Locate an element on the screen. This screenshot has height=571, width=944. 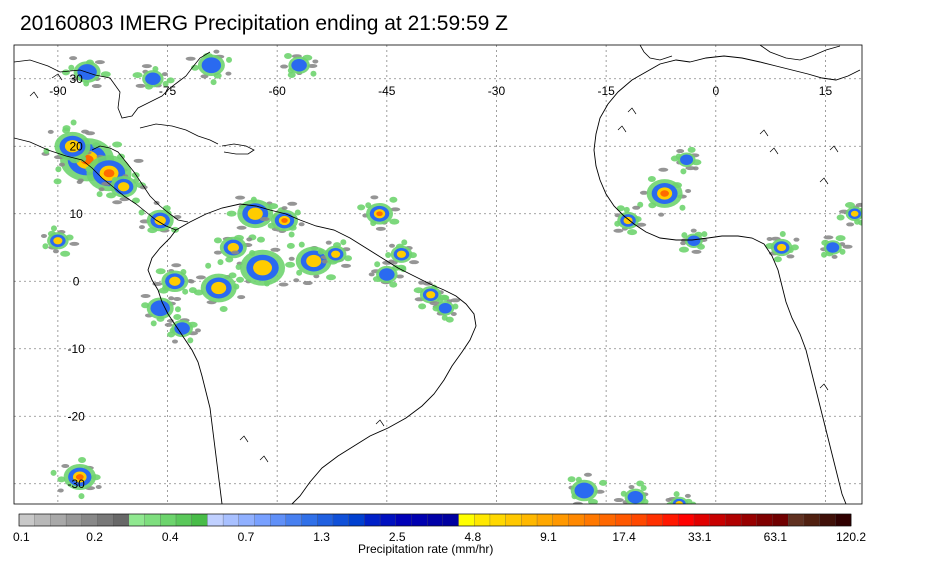
lon-tick-label: -60 is located at coordinates (278, 91).